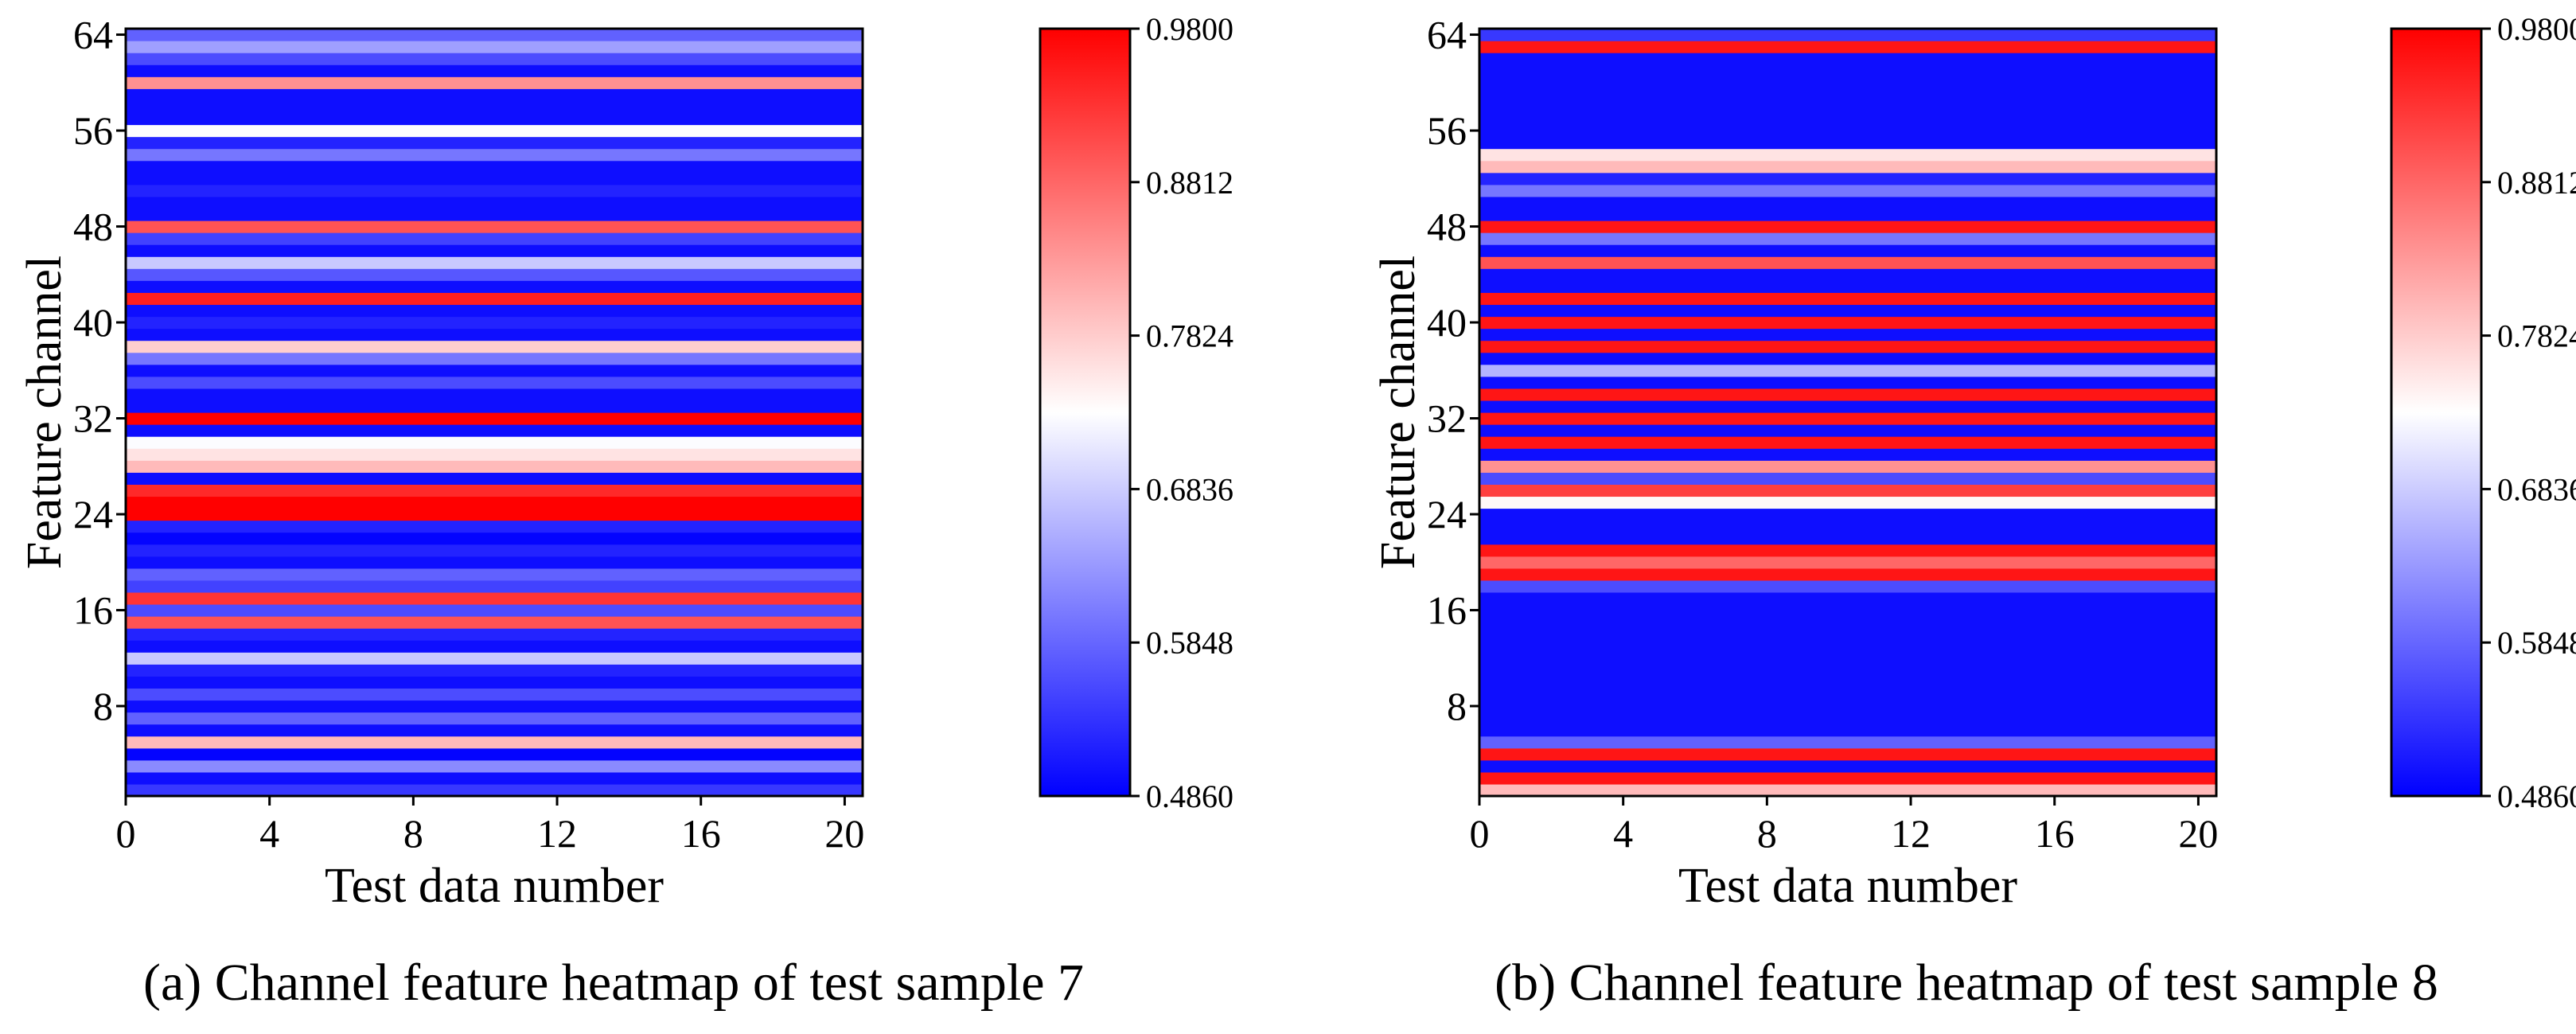 The image size is (2576, 1034). I want to click on colorbar-tick-label: 0.7824, so click(2536, 336).